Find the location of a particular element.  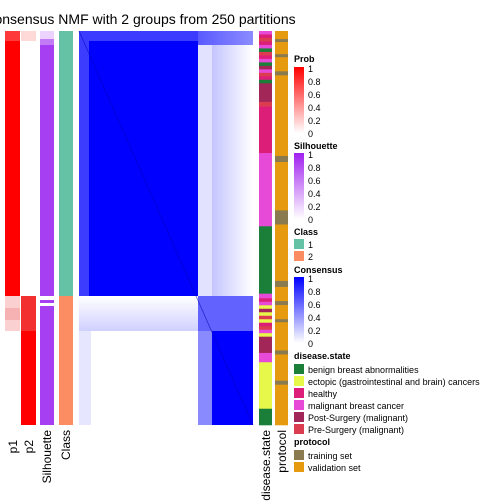

column-label-p1: p1 is located at coordinates (13, 447).